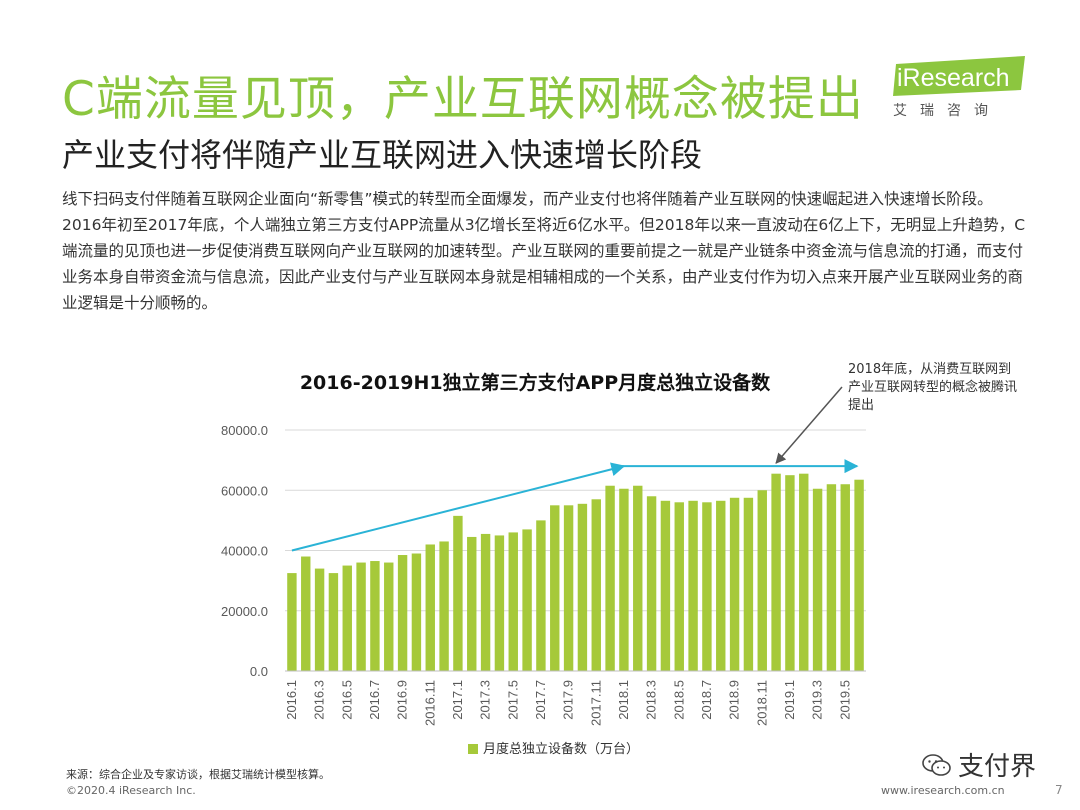 The height and width of the screenshot is (810, 1080). What do you see at coordinates (291, 700) in the screenshot?
I see `x-tick-label: 2016.1` at bounding box center [291, 700].